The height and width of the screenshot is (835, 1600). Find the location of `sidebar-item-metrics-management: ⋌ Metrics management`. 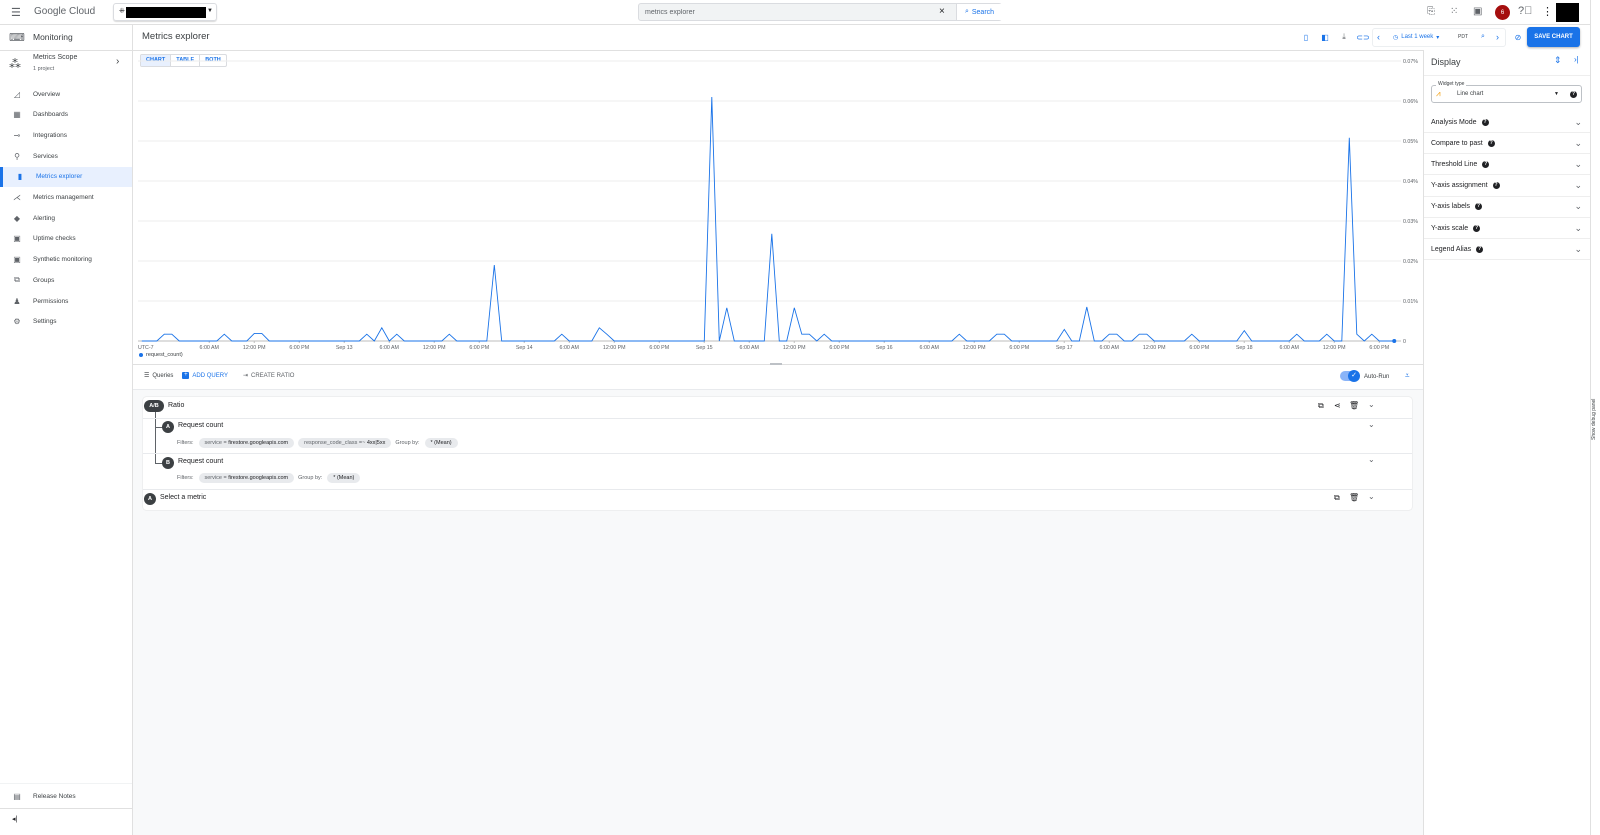

sidebar-item-metrics-management: ⋌ Metrics management is located at coordinates (66, 198).